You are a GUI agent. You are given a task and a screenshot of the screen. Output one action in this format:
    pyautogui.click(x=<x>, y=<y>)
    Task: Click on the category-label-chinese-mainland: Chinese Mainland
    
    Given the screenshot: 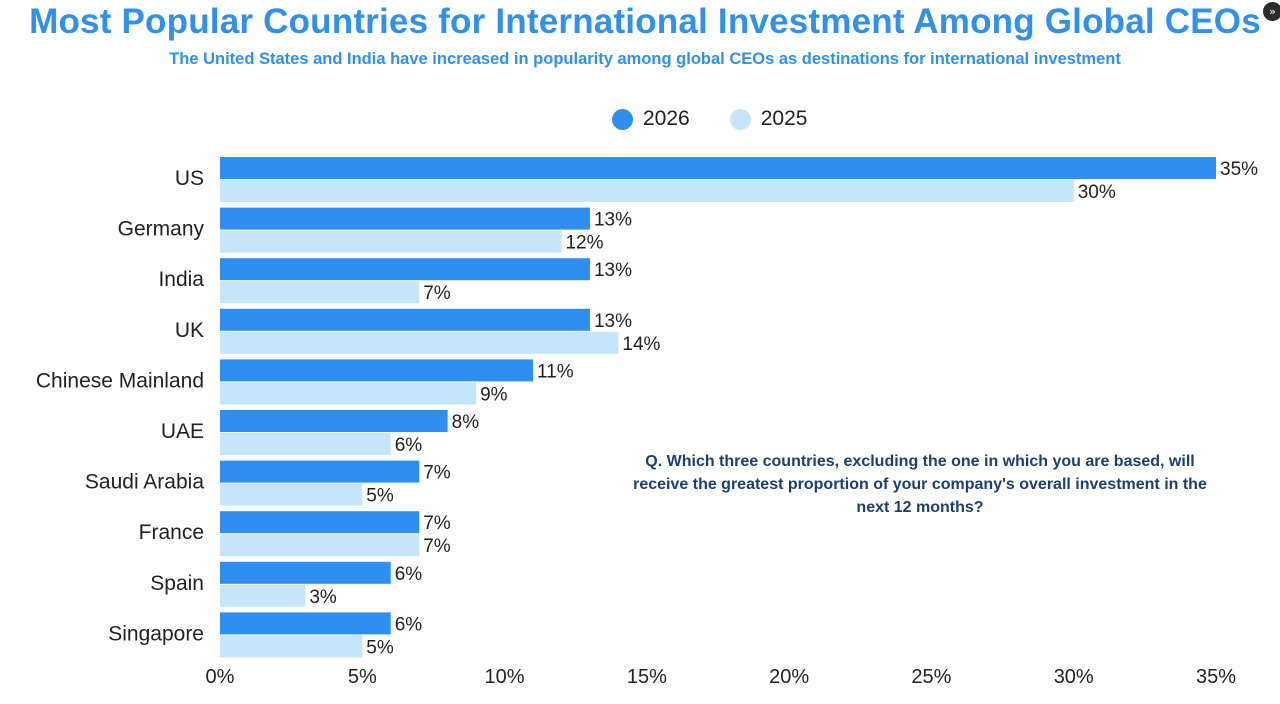 What is the action you would take?
    pyautogui.click(x=120, y=380)
    